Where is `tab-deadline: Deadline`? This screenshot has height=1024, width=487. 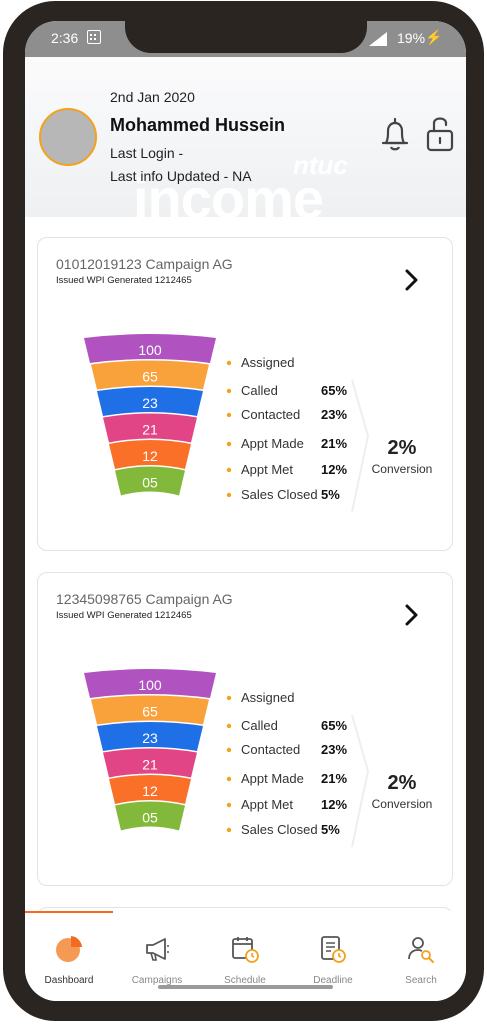 tab-deadline: Deadline is located at coordinates (333, 956).